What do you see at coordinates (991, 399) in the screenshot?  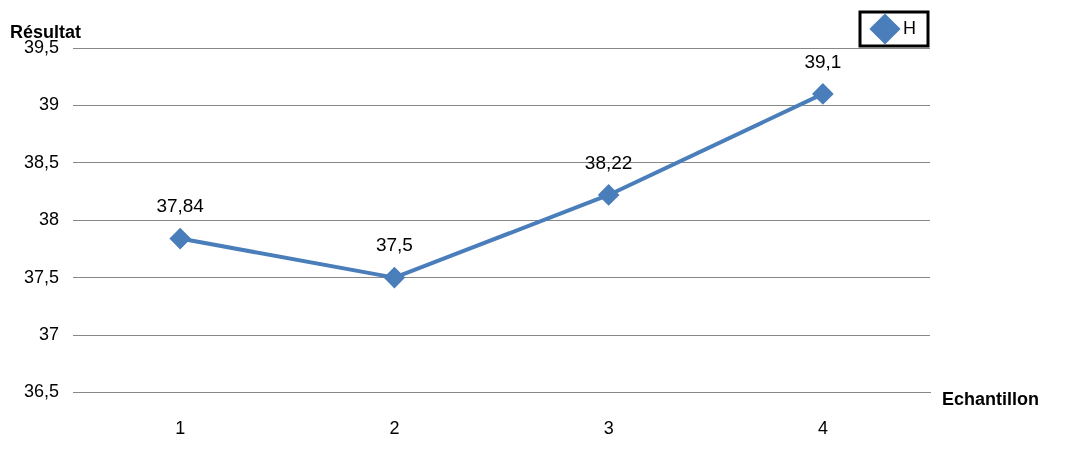 I see `x-axis-title: Echantillon` at bounding box center [991, 399].